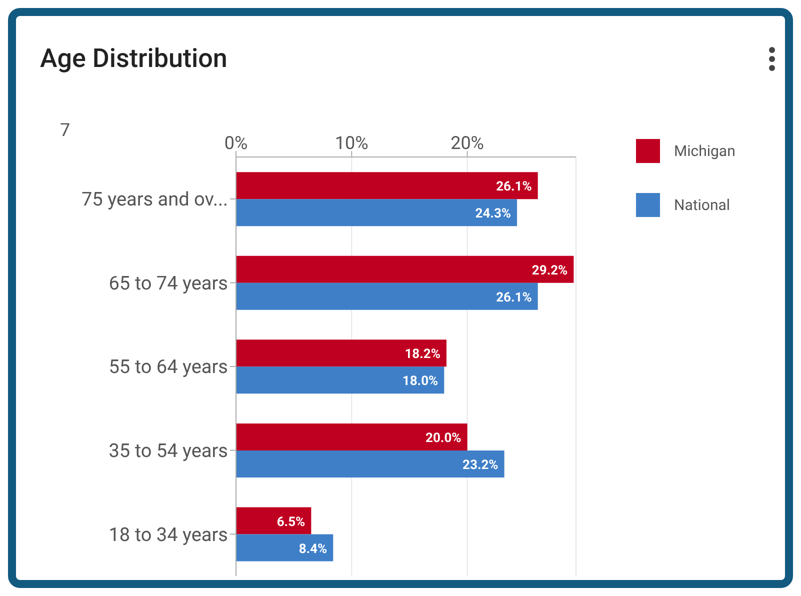 This screenshot has width=801, height=596. I want to click on text: 7, so click(65, 130).